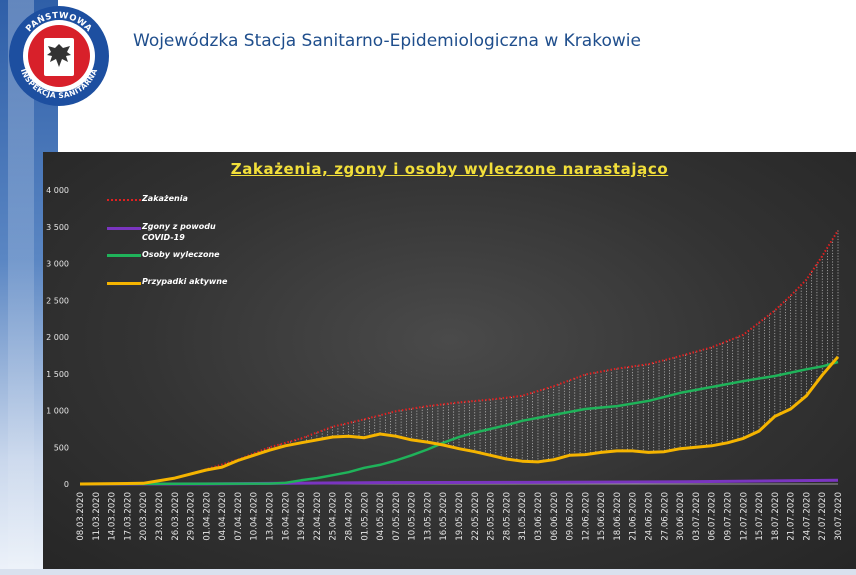 Image resolution: width=856 pixels, height=575 pixels. Describe the element at coordinates (181, 254) in the screenshot. I see `legend-label-wyleczone: Osoby wyleczone` at that location.